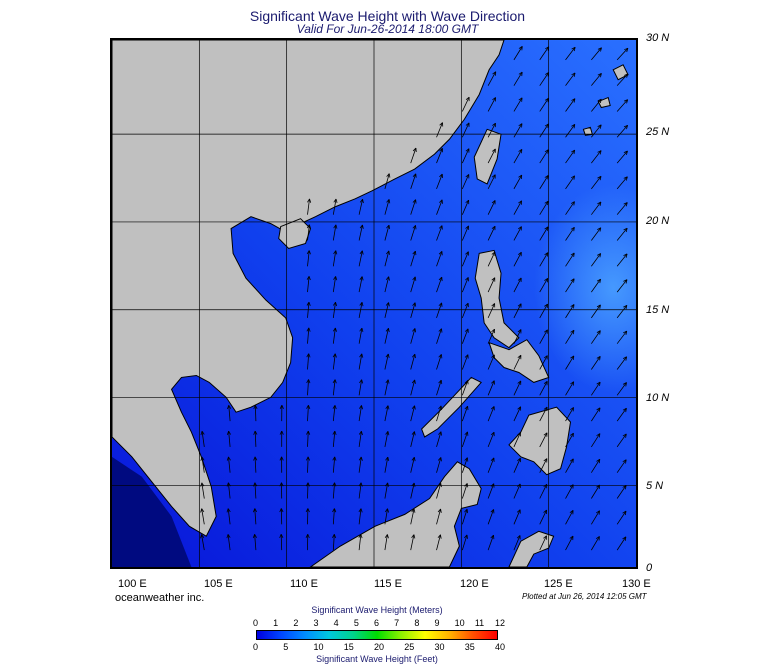 This screenshot has height=665, width=775. What do you see at coordinates (256, 623) in the screenshot?
I see `meters-tick: 0` at bounding box center [256, 623].